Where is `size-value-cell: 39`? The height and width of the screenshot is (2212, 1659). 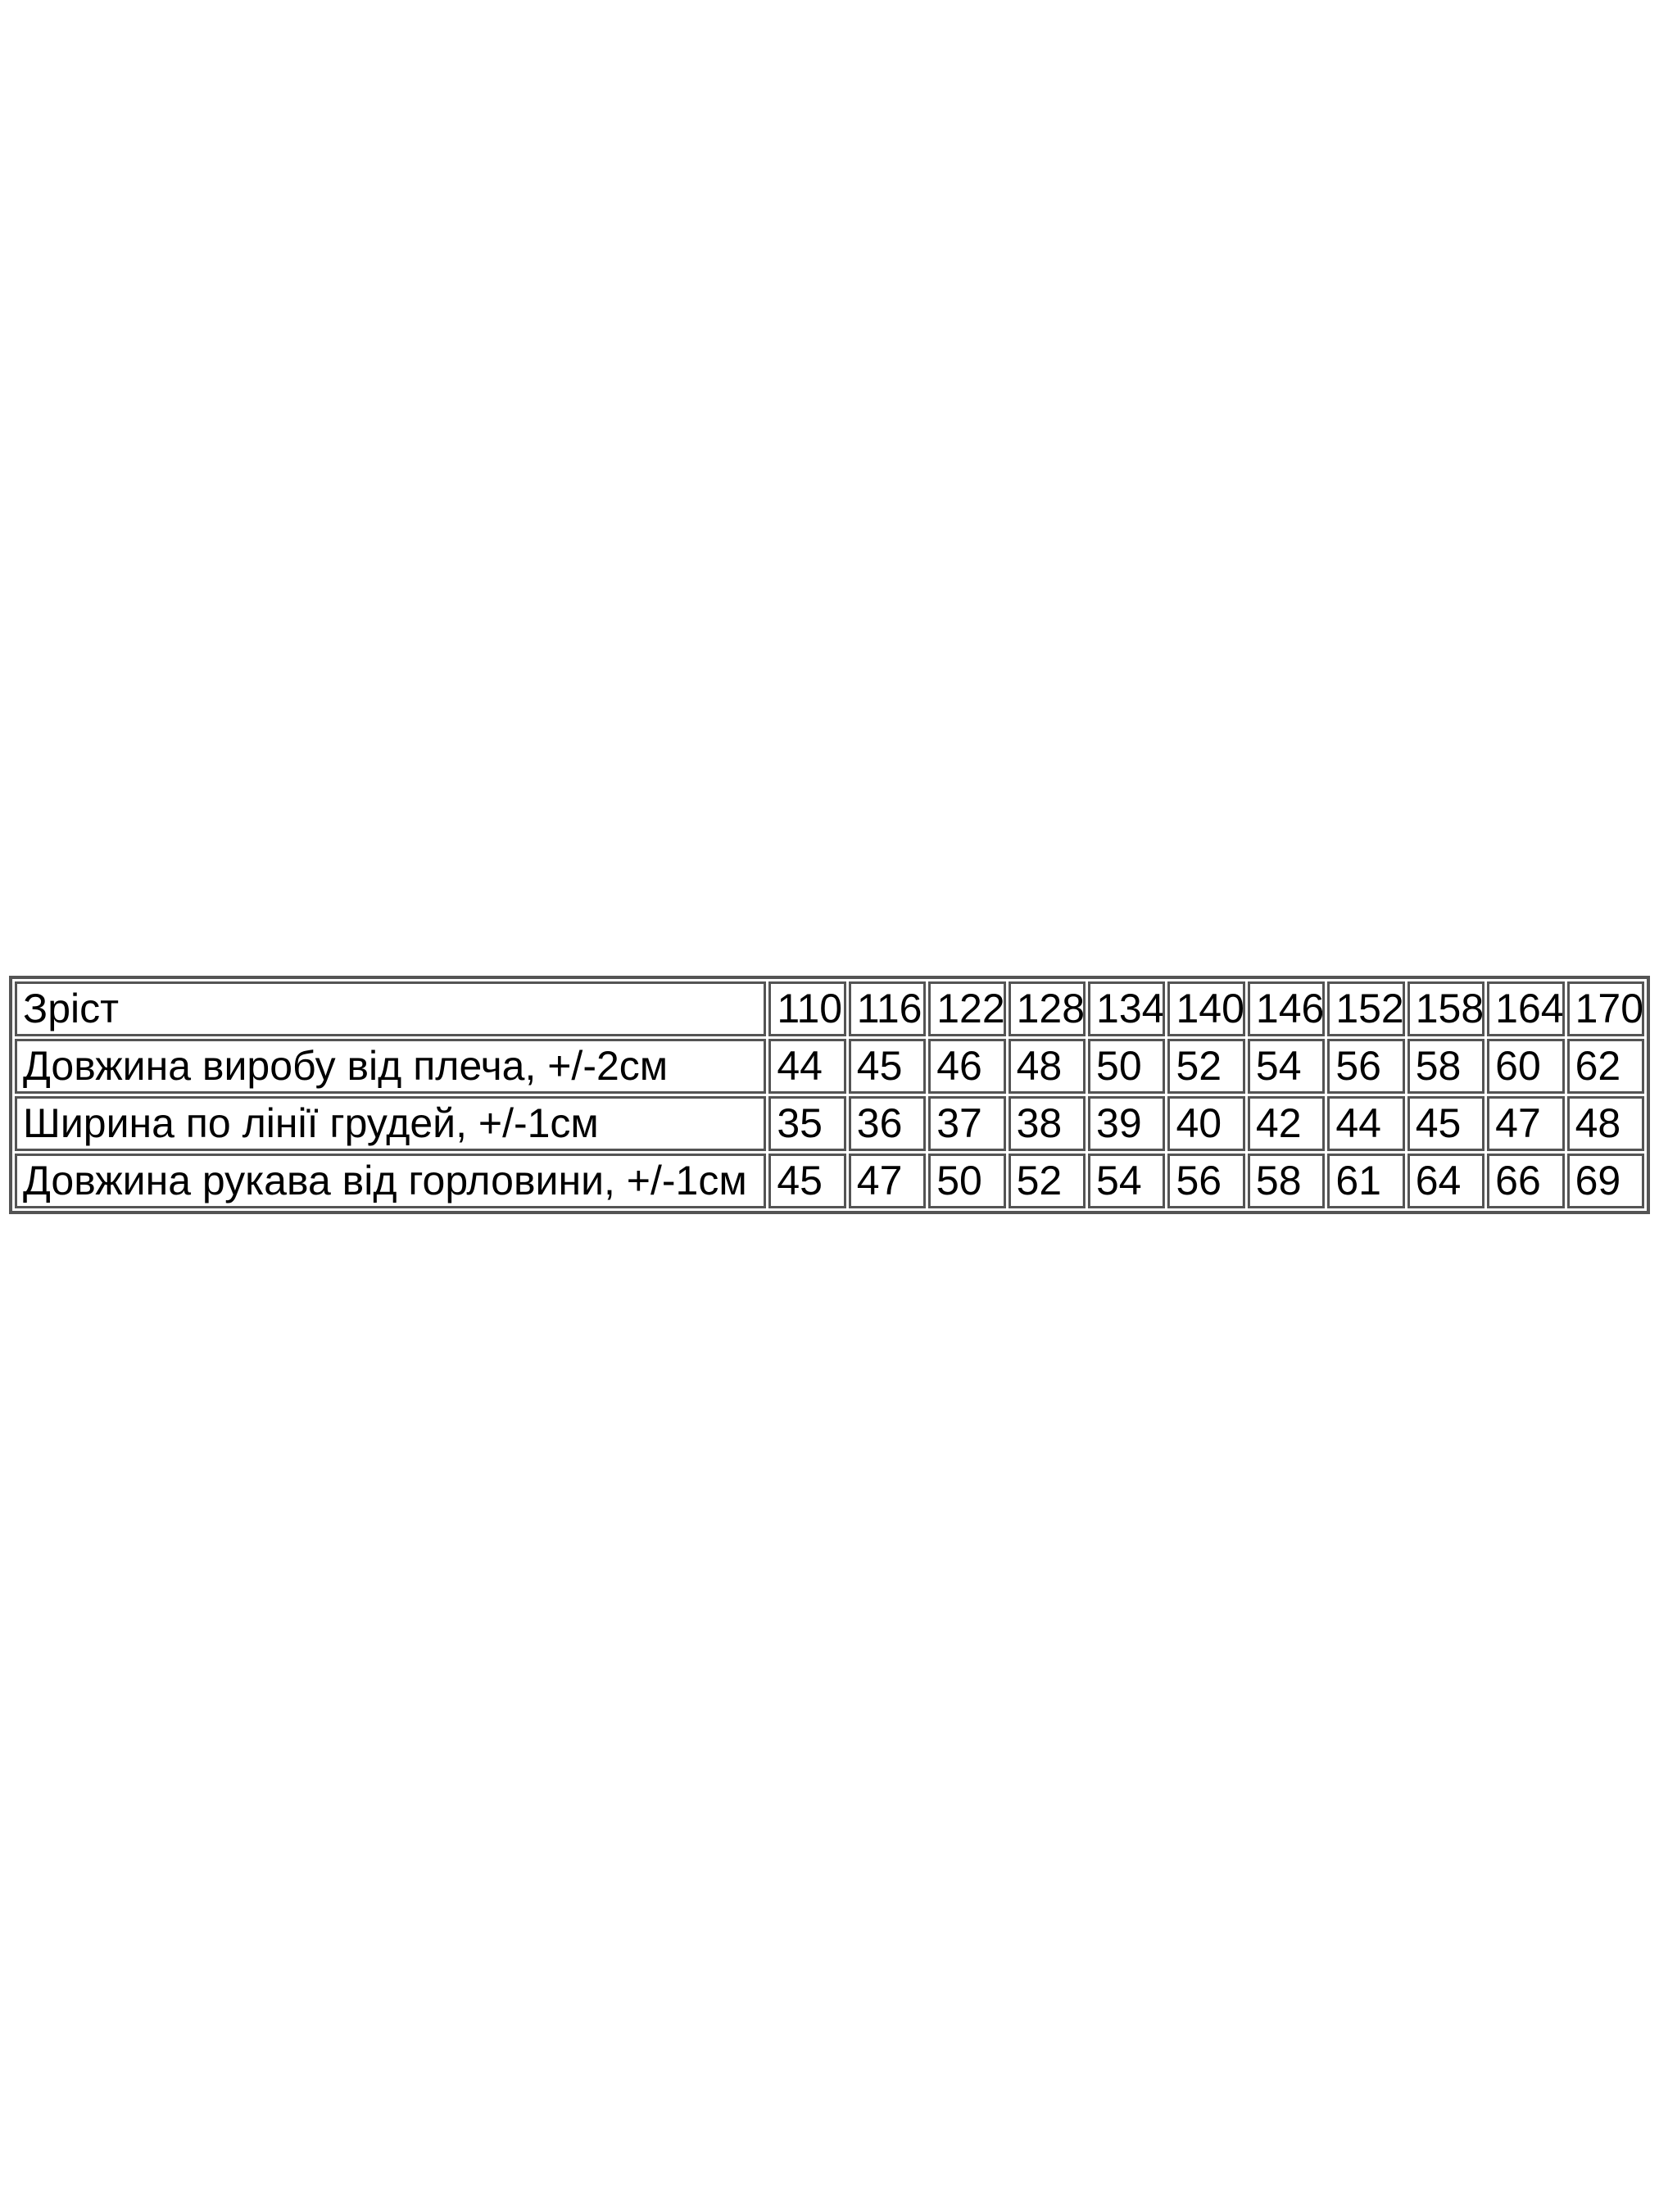
size-value-cell: 39 is located at coordinates (1127, 1123).